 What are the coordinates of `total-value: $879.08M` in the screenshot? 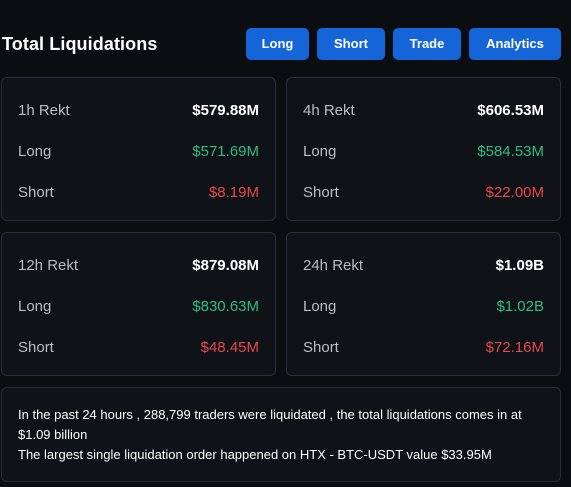 It's located at (225, 265).